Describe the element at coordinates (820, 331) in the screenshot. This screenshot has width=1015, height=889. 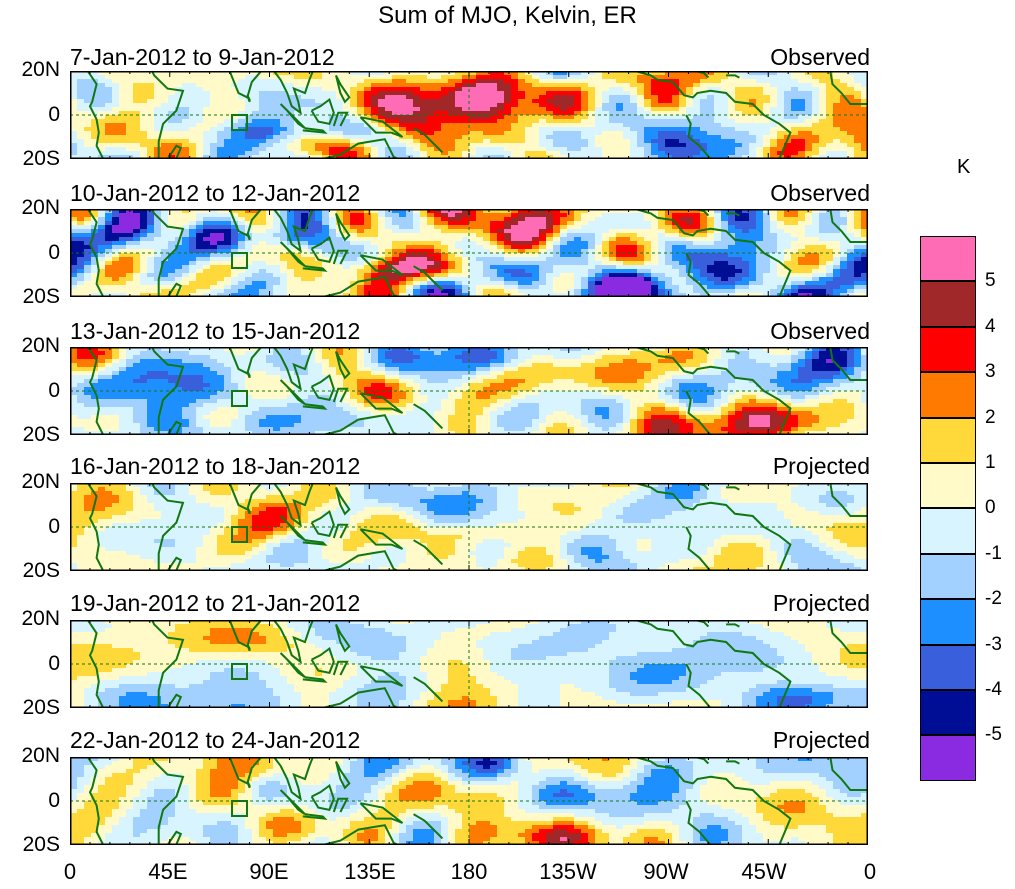
I see `panel-status: Observed` at that location.